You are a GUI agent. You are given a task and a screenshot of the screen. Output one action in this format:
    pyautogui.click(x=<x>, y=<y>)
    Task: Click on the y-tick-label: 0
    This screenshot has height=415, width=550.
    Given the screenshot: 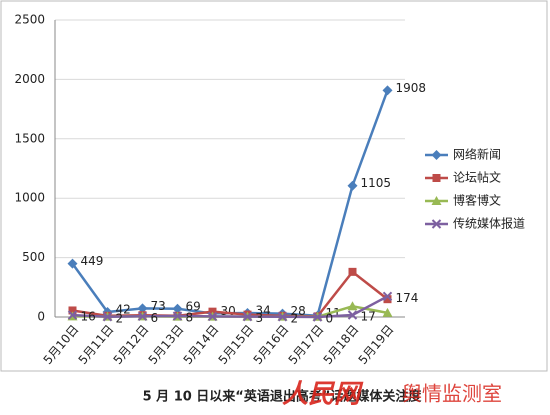 What is the action you would take?
    pyautogui.click(x=41, y=317)
    